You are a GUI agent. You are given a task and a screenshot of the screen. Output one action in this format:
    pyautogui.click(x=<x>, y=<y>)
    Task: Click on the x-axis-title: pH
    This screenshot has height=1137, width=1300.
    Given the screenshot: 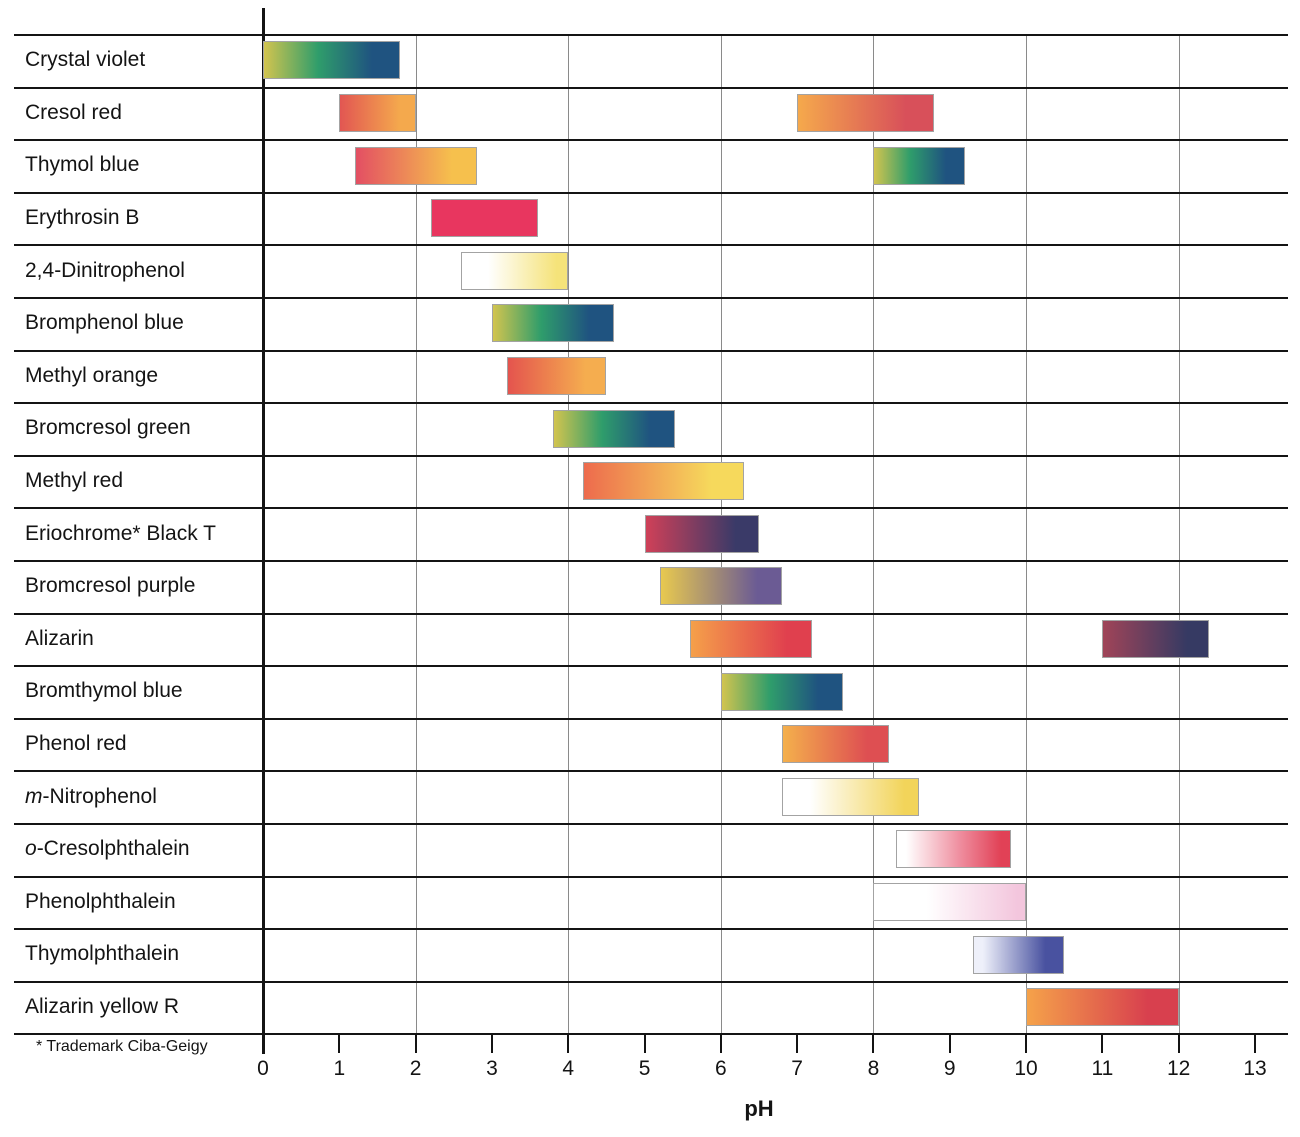 What is the action you would take?
    pyautogui.click(x=759, y=1108)
    